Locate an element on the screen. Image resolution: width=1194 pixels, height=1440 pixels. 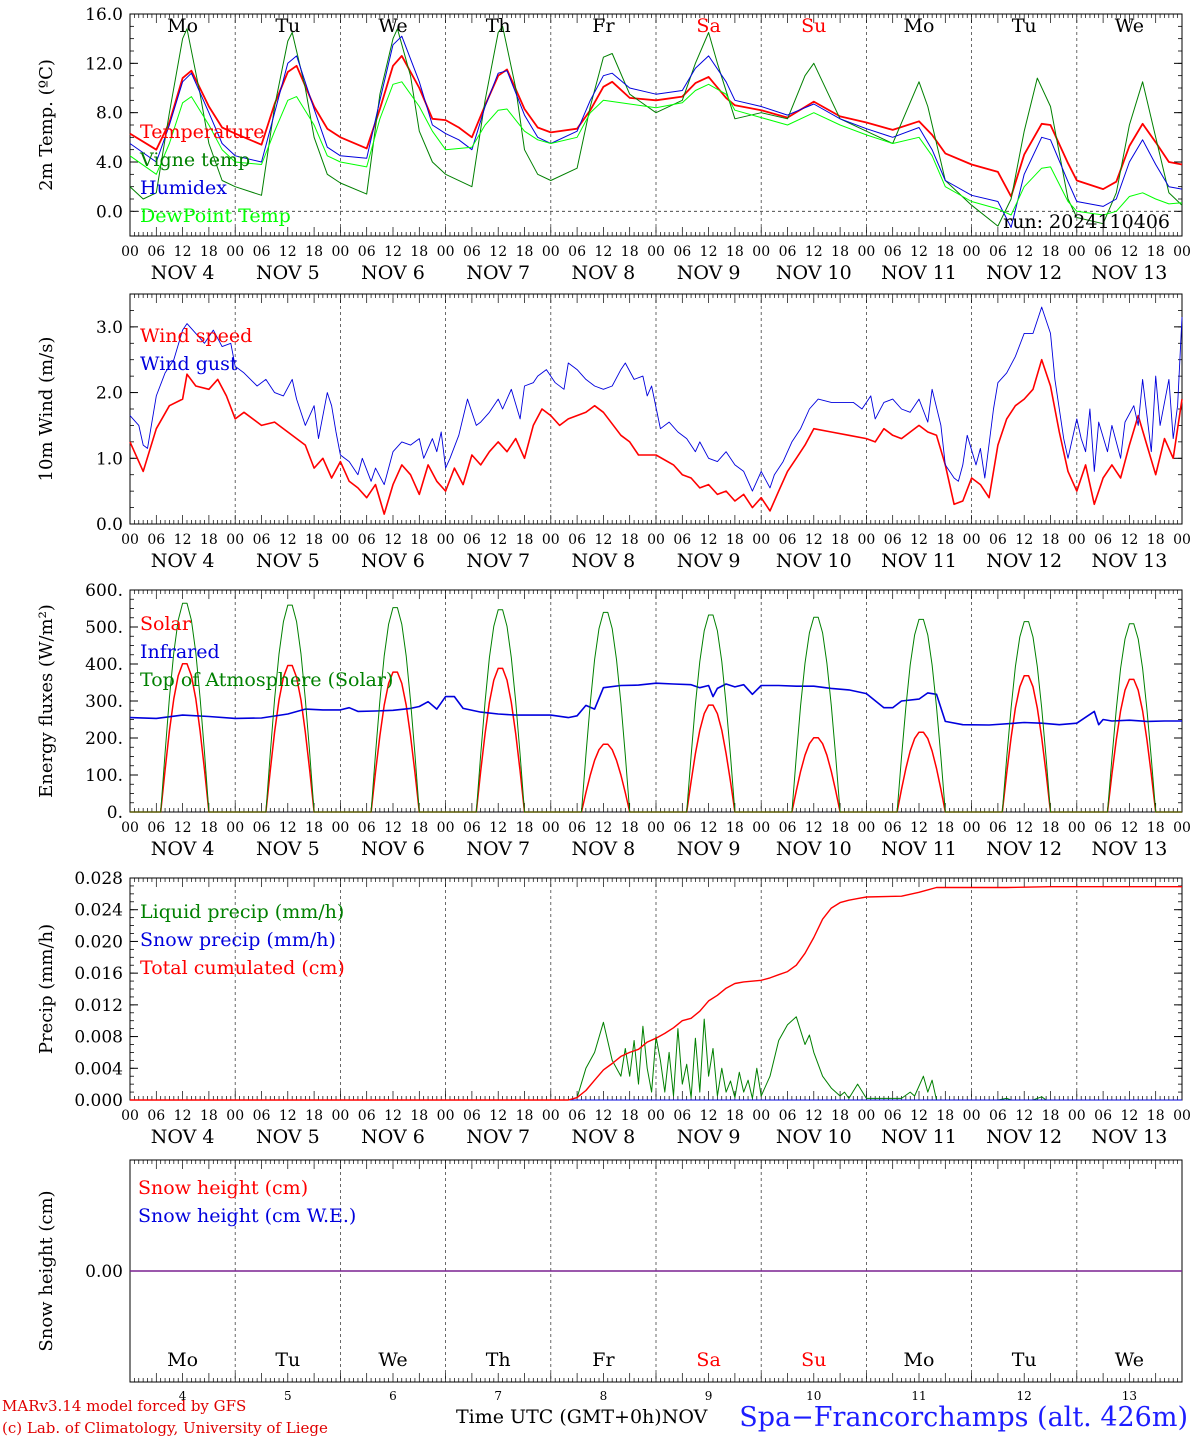
legend-entry: Total cumulated (cm) is located at coordinates (242, 968).